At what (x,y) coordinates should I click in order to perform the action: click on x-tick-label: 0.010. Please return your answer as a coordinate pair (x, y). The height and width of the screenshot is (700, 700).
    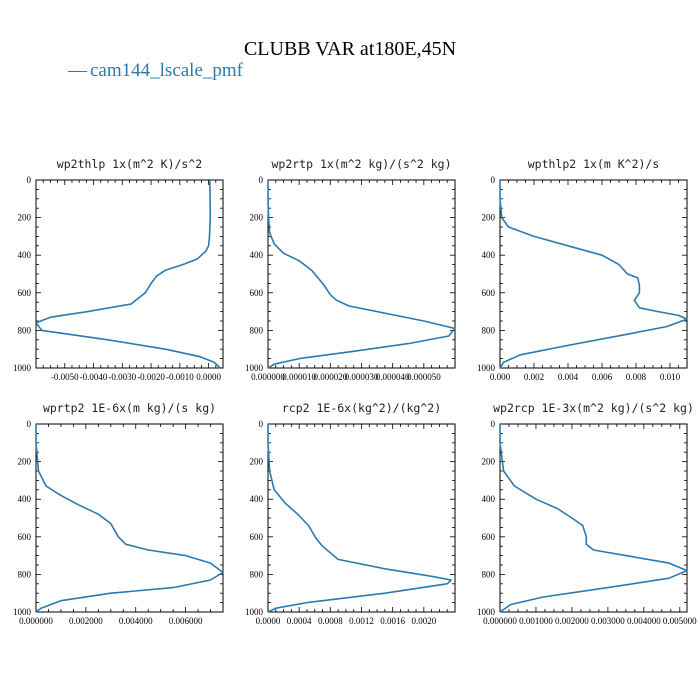
    Looking at the image, I should click on (670, 377).